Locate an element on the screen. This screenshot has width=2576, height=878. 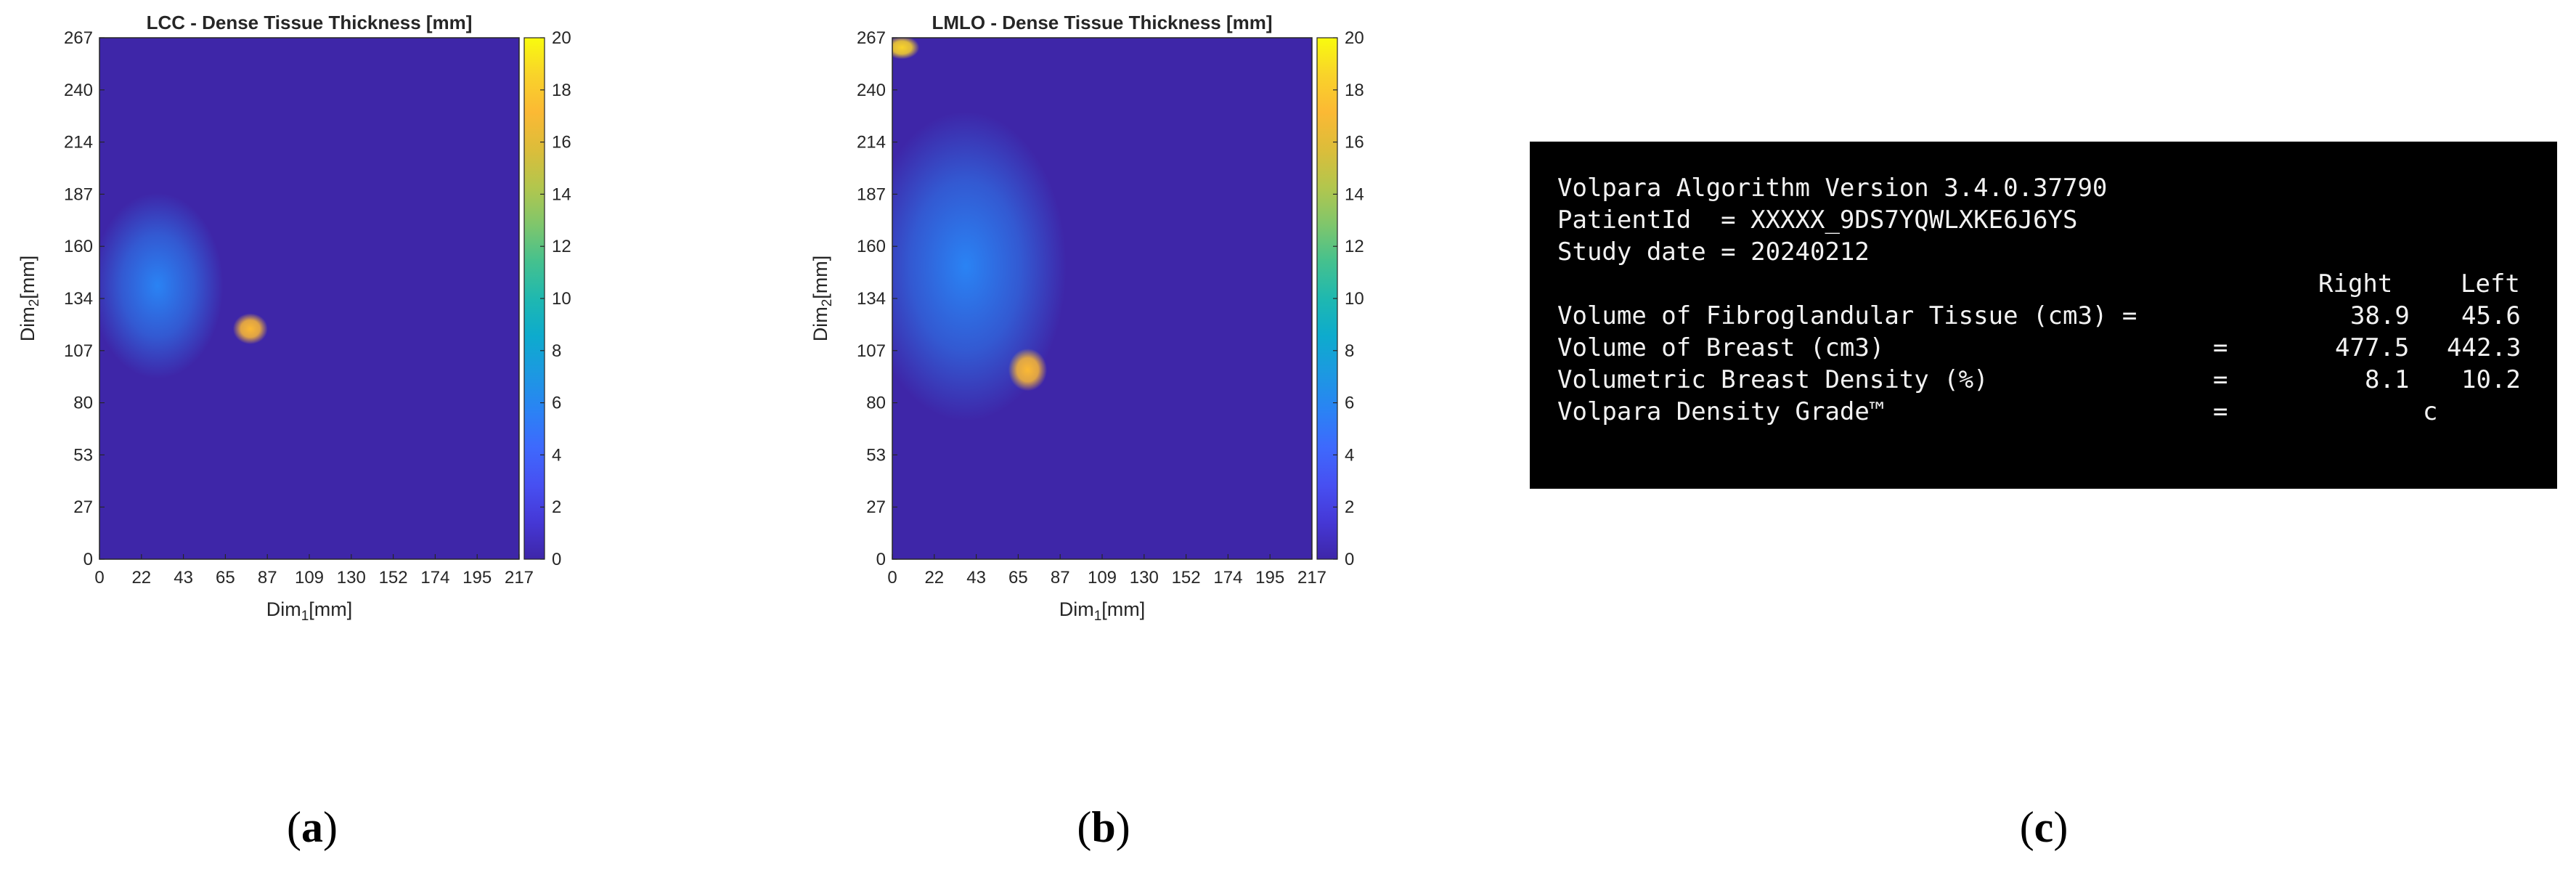
row-label: Volume of Fibroglandular Tissue (cm3) = is located at coordinates (1847, 315).